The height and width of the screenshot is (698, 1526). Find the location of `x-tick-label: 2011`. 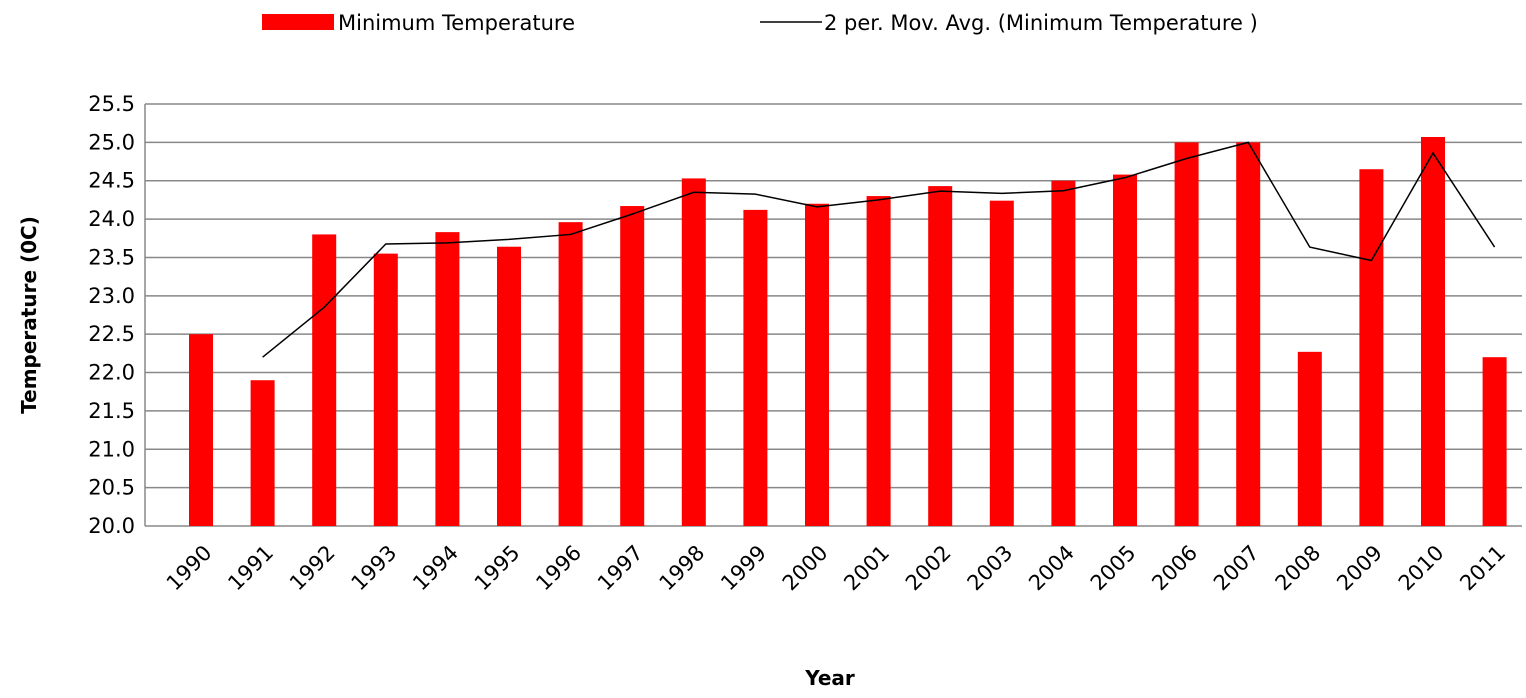

x-tick-label: 2011 is located at coordinates (1482, 568).